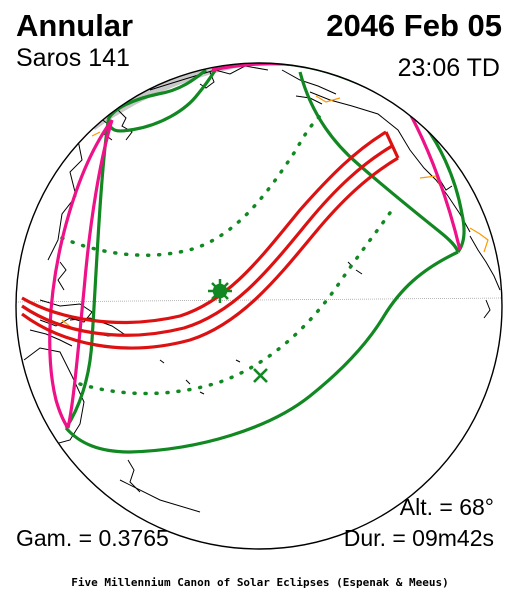  I want to click on eclipse-type-title: Annular, so click(75, 25).